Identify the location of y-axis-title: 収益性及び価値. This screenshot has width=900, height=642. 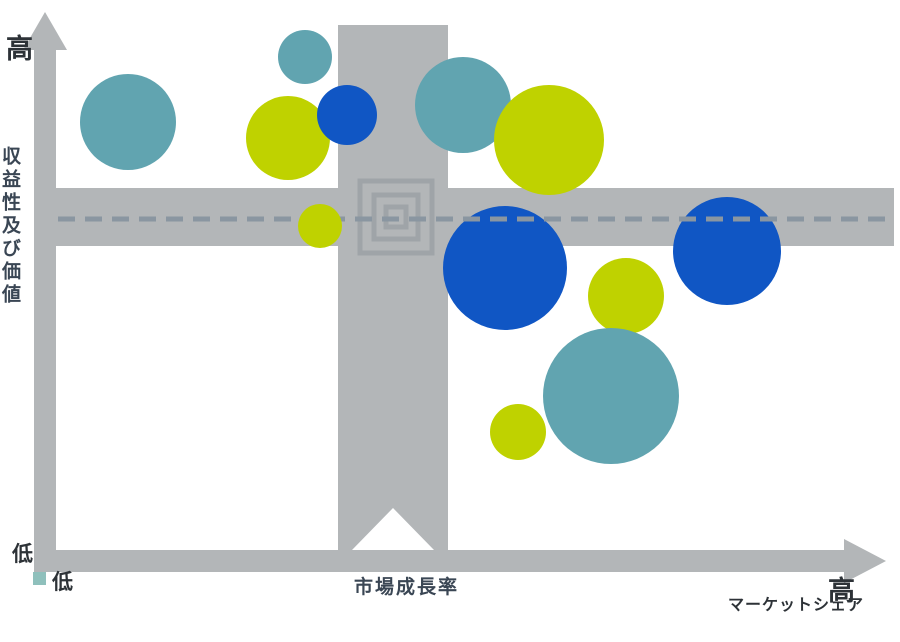
(10, 226).